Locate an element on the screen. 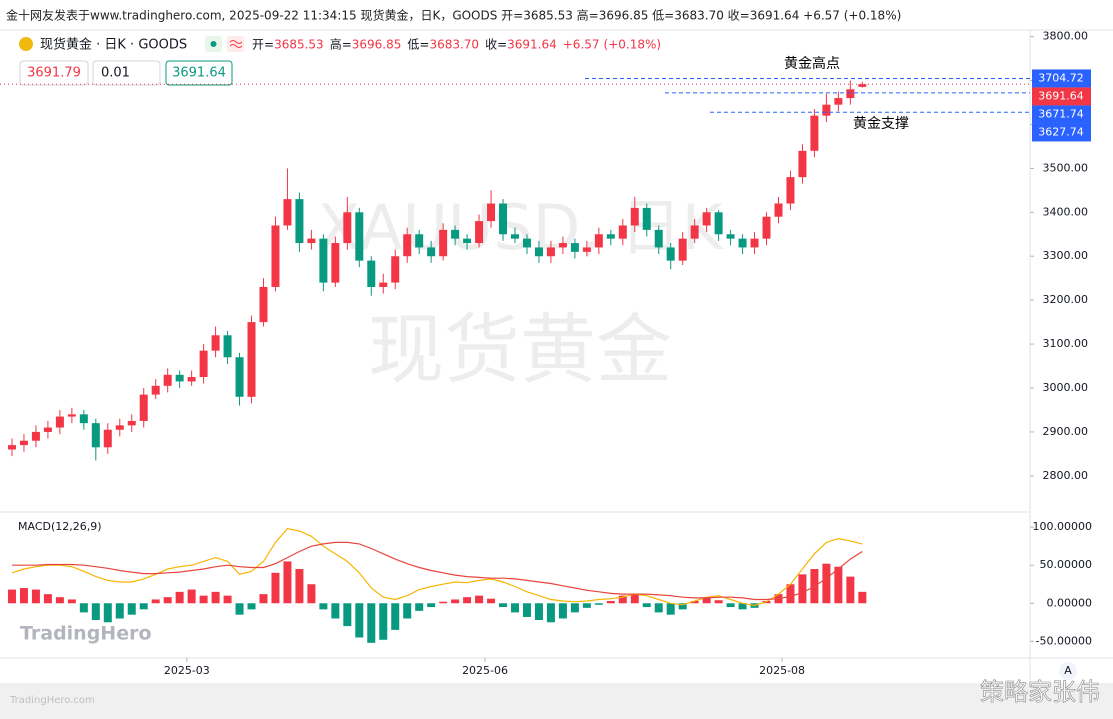 The width and height of the screenshot is (1113, 719). y-tick-label: 2800.00 is located at coordinates (1066, 475).